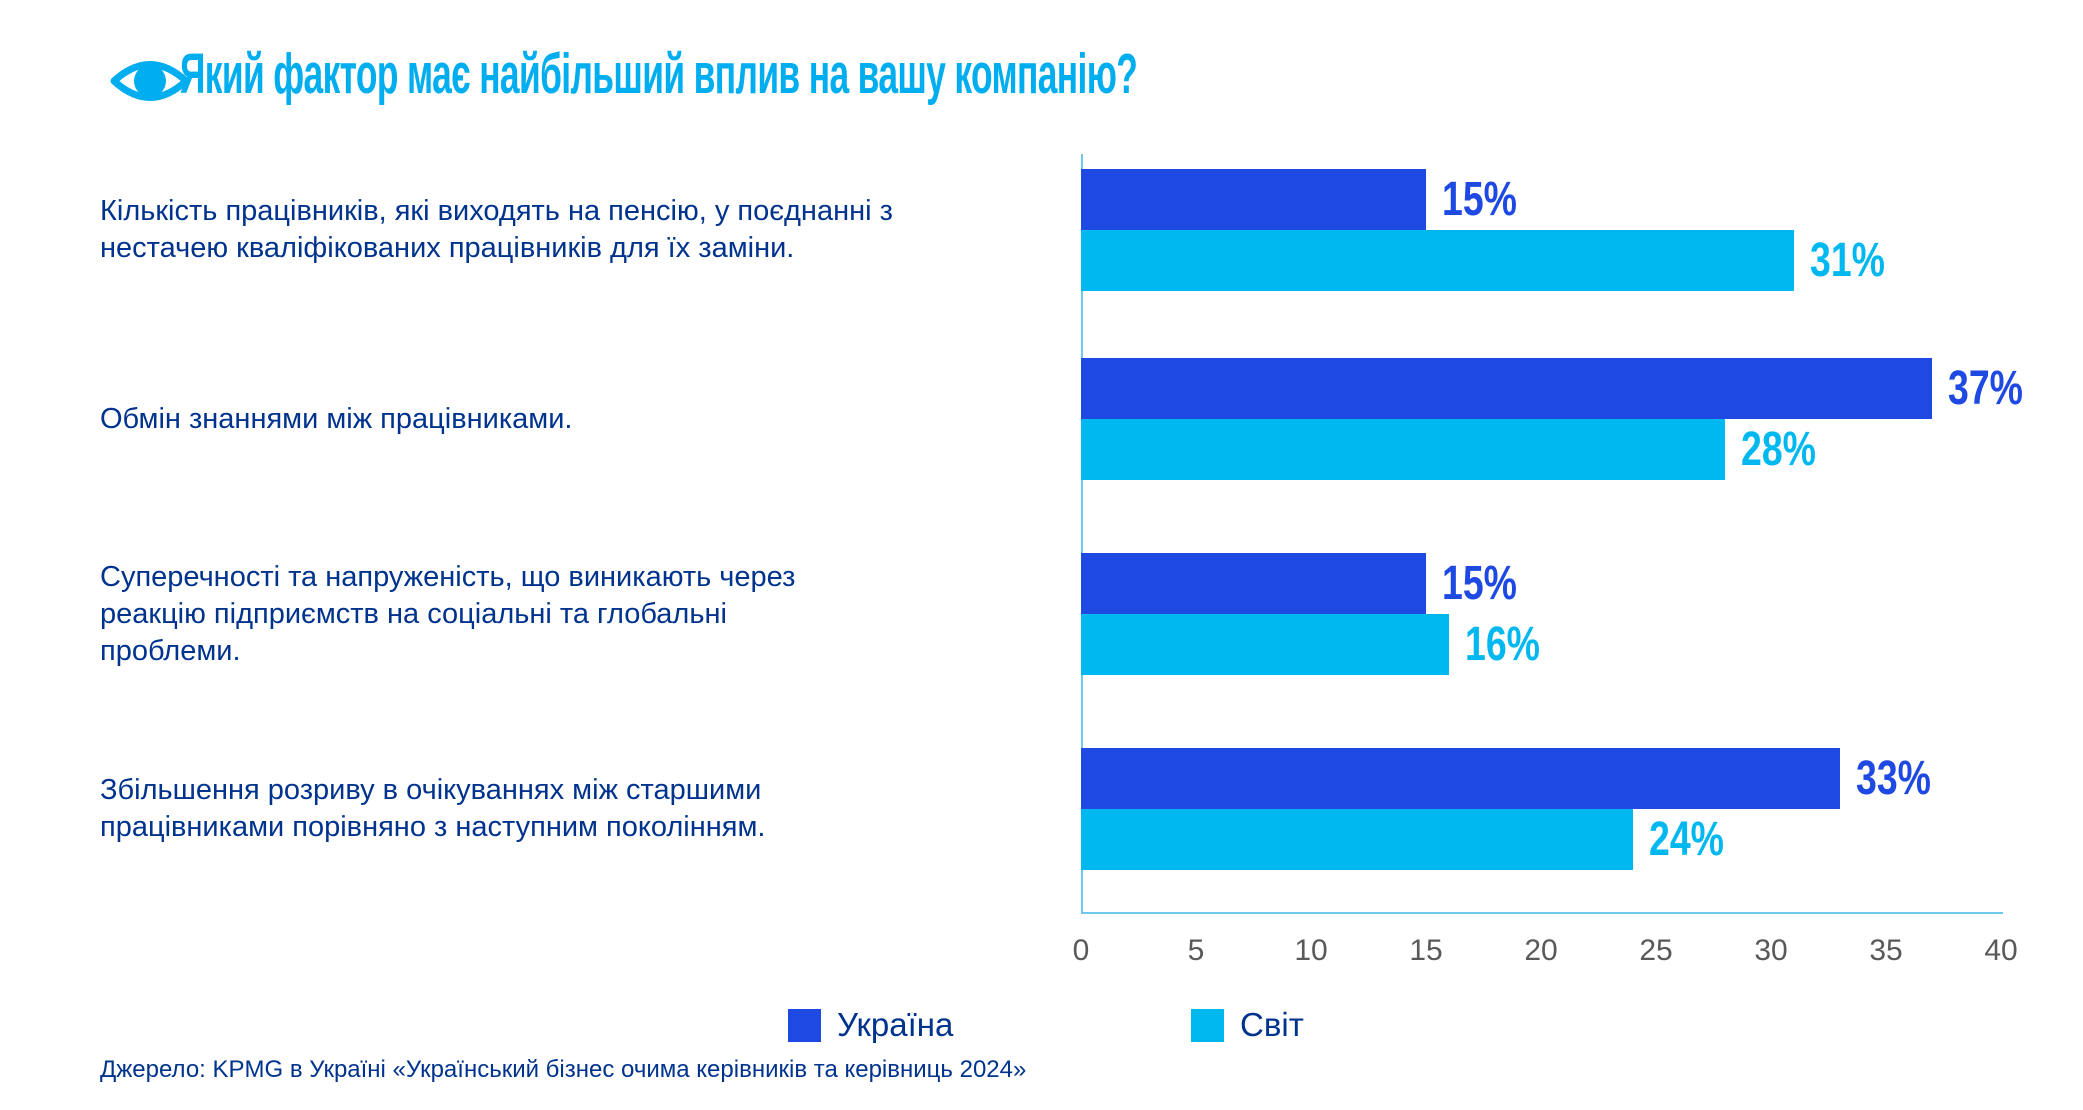 This screenshot has width=2083, height=1110. What do you see at coordinates (1686, 839) in the screenshot?
I see `value-label: 24%` at bounding box center [1686, 839].